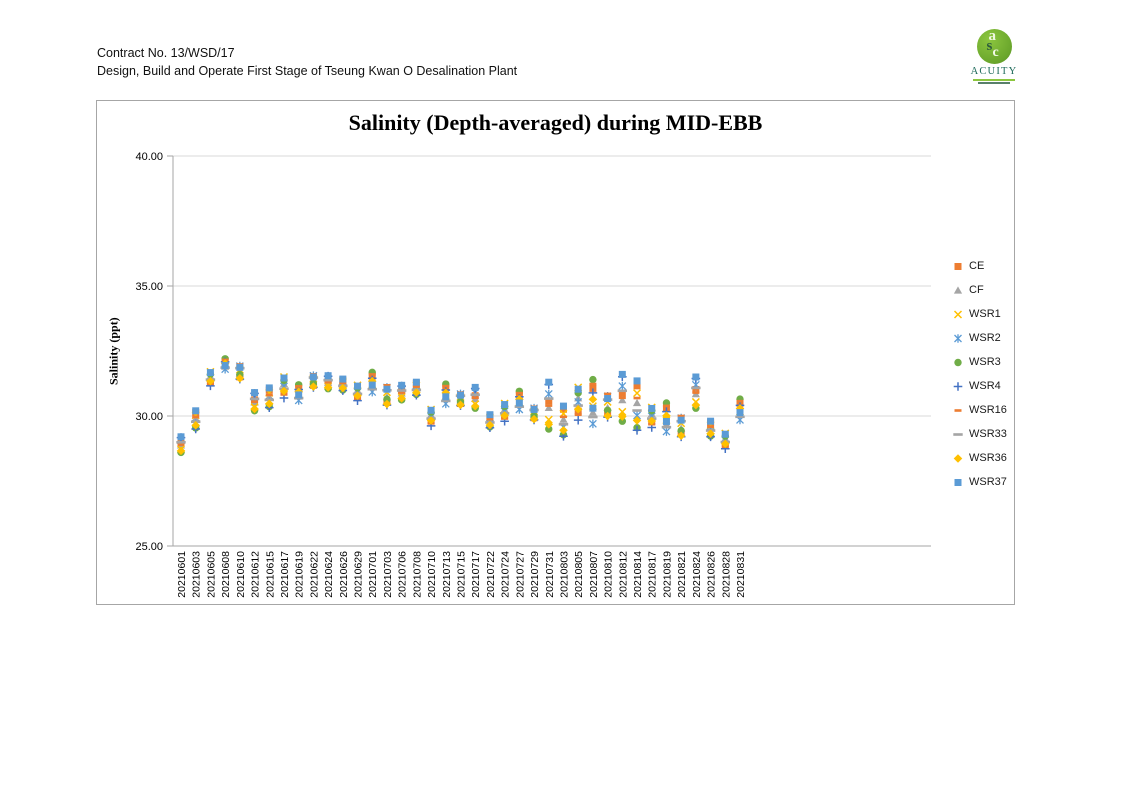 This screenshot has height=794, width=1123. I want to click on x-tick-label: 20210626, so click(344, 574).